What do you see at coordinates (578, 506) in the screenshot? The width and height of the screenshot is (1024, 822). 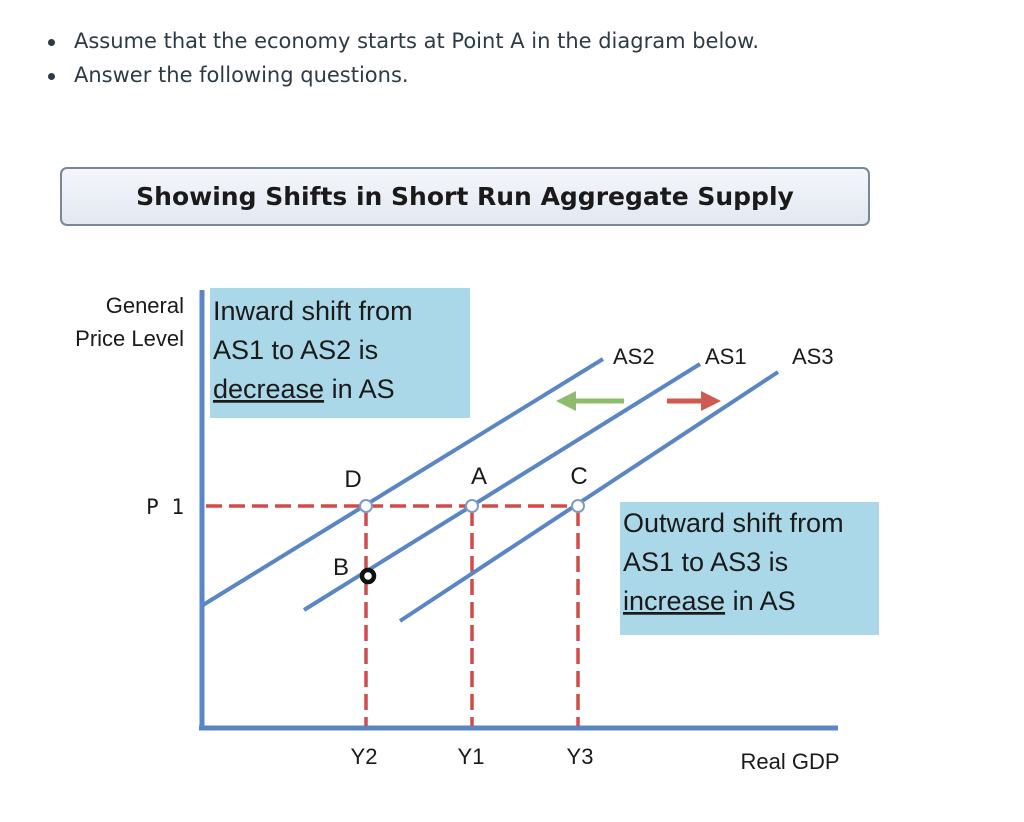 I see `point-c-marker` at bounding box center [578, 506].